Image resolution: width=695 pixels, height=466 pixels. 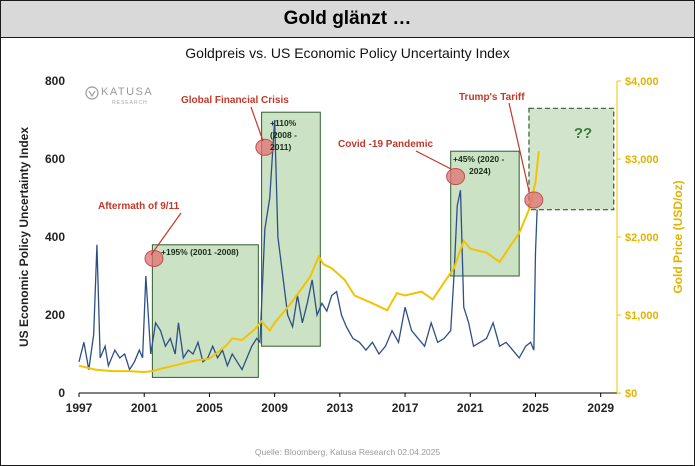 I want to click on x-tick-label: 2021, so click(x=470, y=408).